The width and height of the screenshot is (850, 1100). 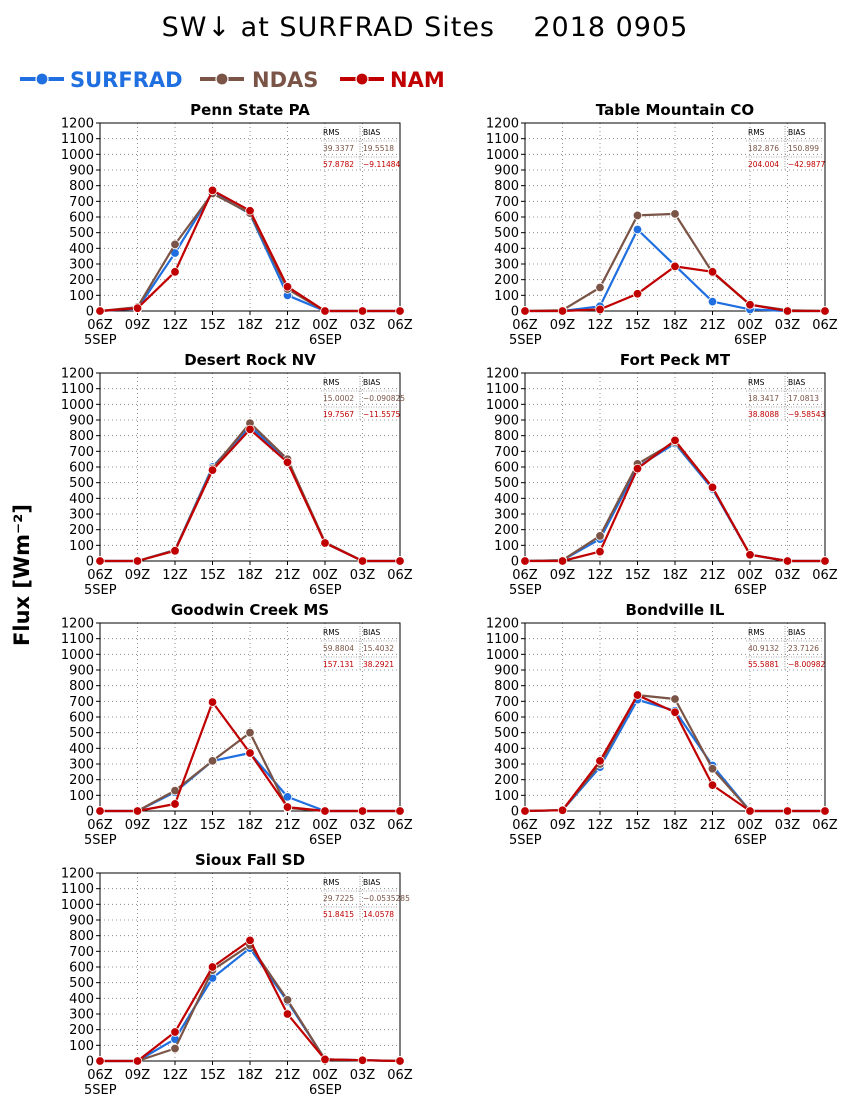 I want to click on stats-value: 17.0813, so click(x=803, y=398).